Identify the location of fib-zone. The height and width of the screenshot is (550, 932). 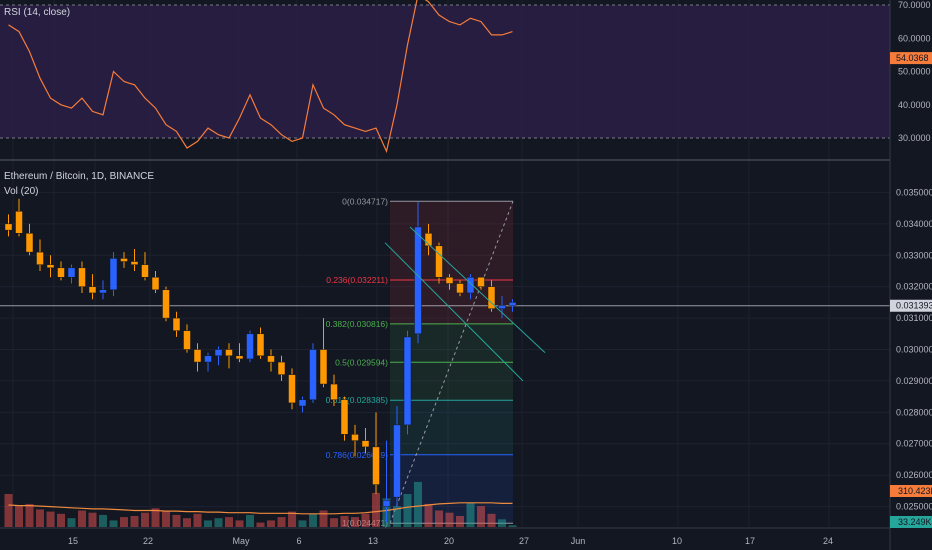
(451, 241).